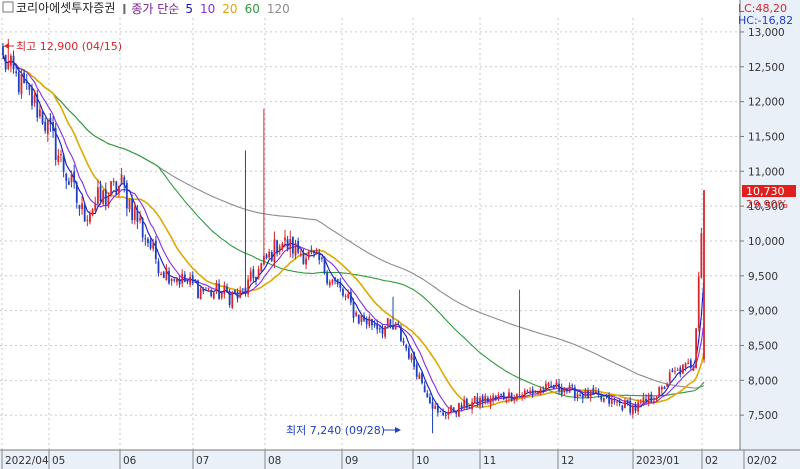 The height and width of the screenshot is (469, 800). What do you see at coordinates (766, 207) in the screenshot?
I see `y-tick-label: 10,500` at bounding box center [766, 207].